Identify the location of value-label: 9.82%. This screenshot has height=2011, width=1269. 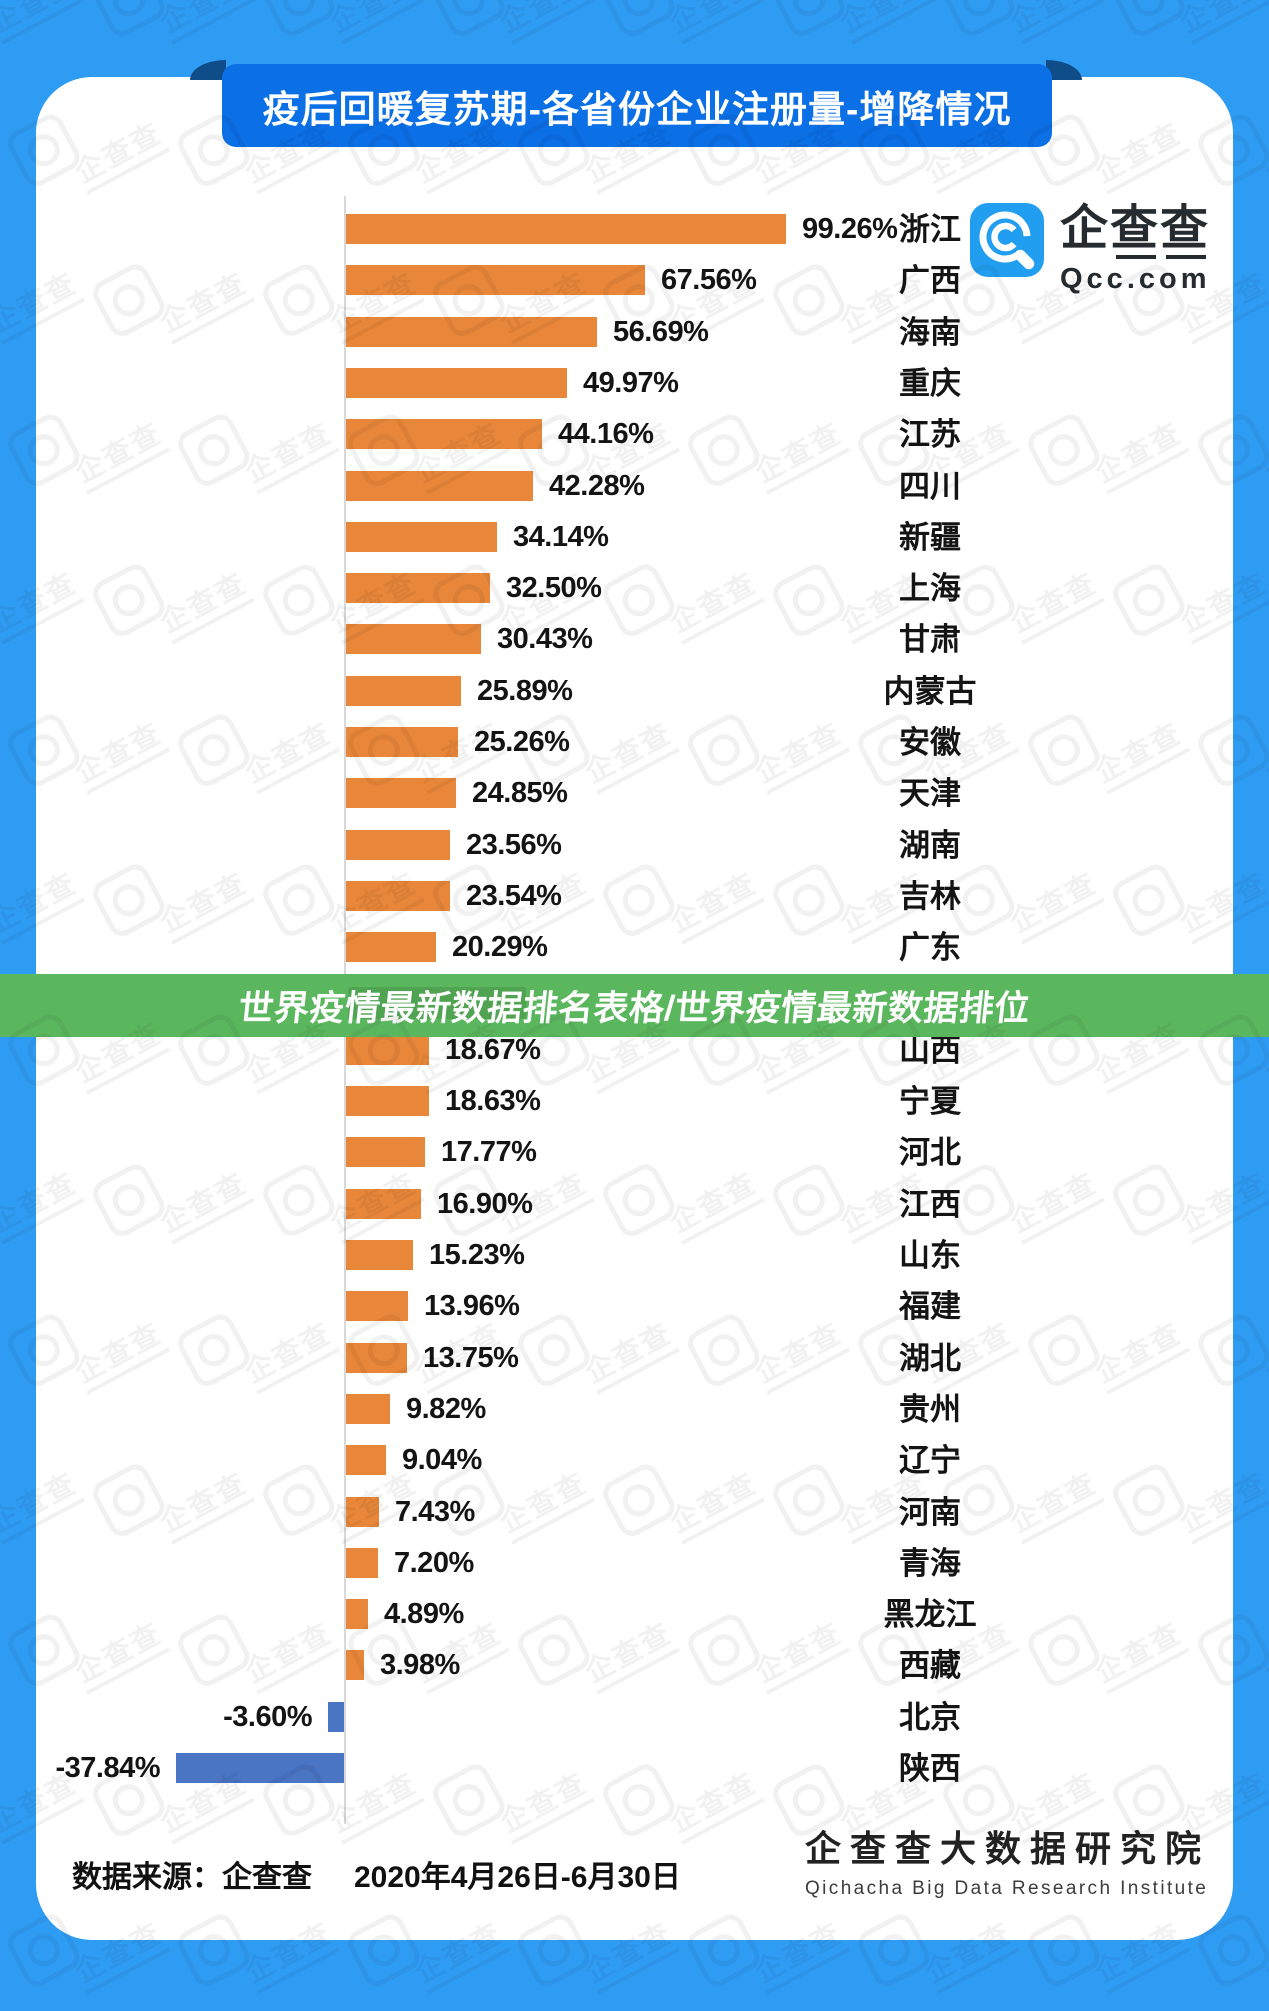
(446, 1409).